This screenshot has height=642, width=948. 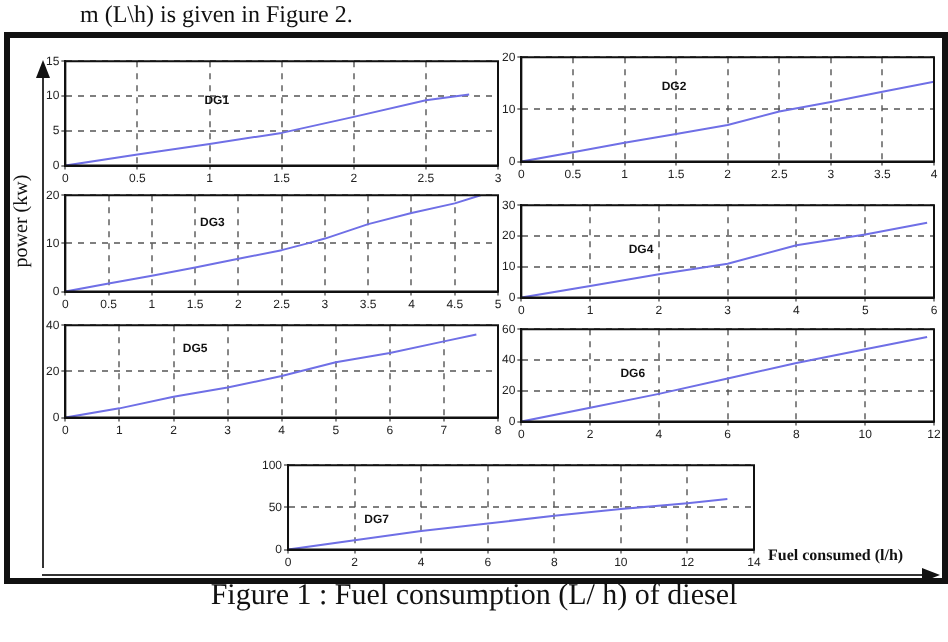 I want to click on caption: Figure 1 : Fuel consumption (L/ h) of diesel, so click(x=474, y=597).